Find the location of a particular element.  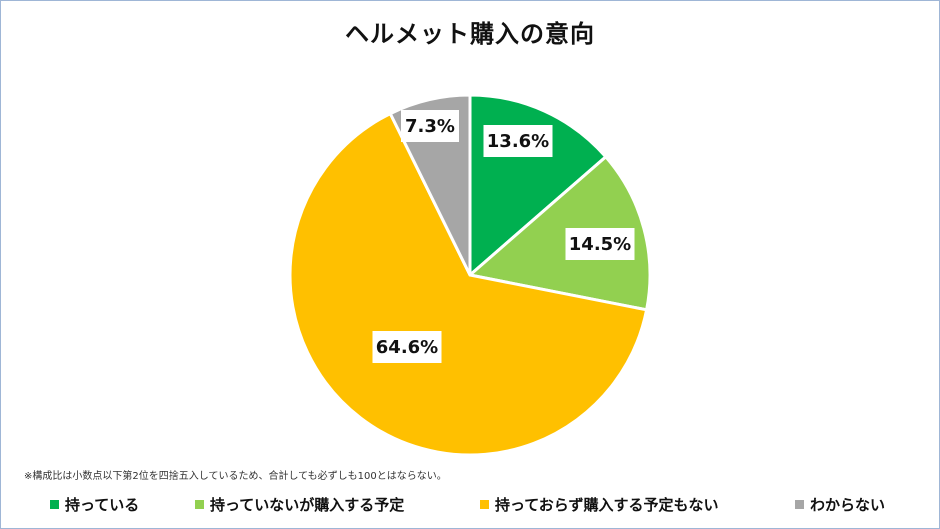

data-label-1: 13.6% is located at coordinates (518, 141).